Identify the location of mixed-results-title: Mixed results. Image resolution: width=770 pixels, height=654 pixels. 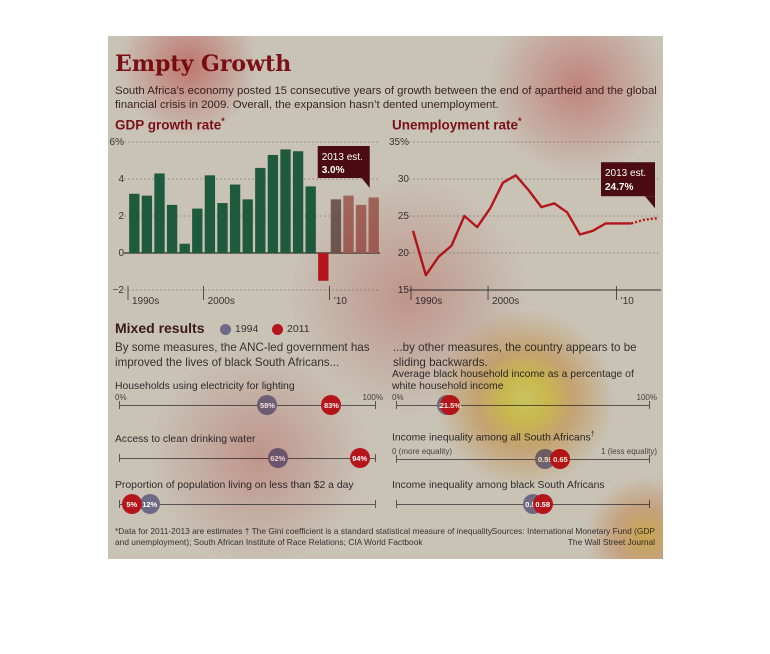
(160, 328).